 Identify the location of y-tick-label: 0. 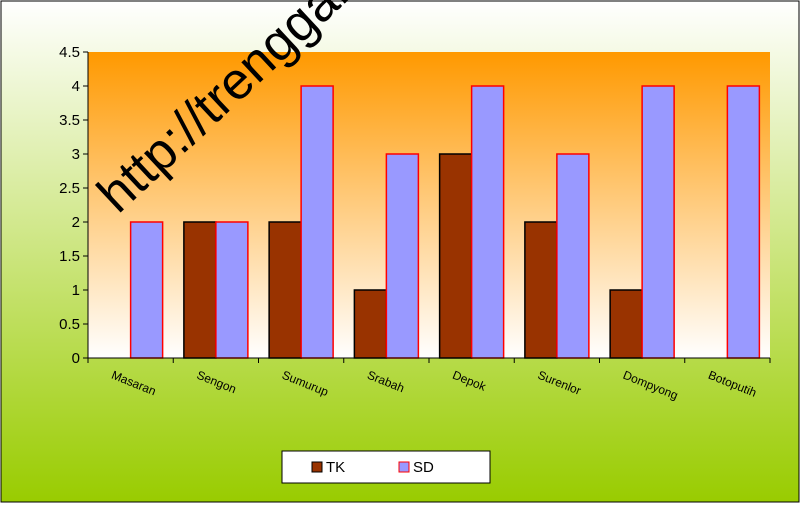
(76, 358).